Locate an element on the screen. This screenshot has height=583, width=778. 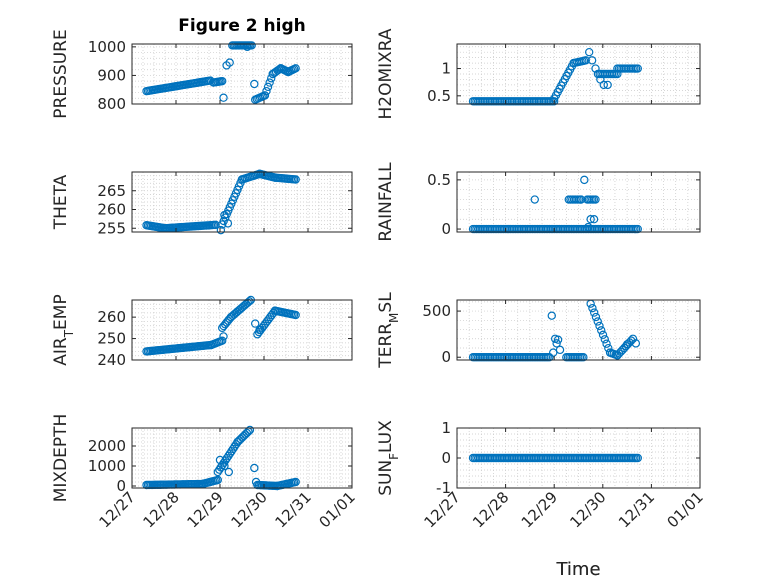
y-tick-label: 265 is located at coordinates (111, 191).